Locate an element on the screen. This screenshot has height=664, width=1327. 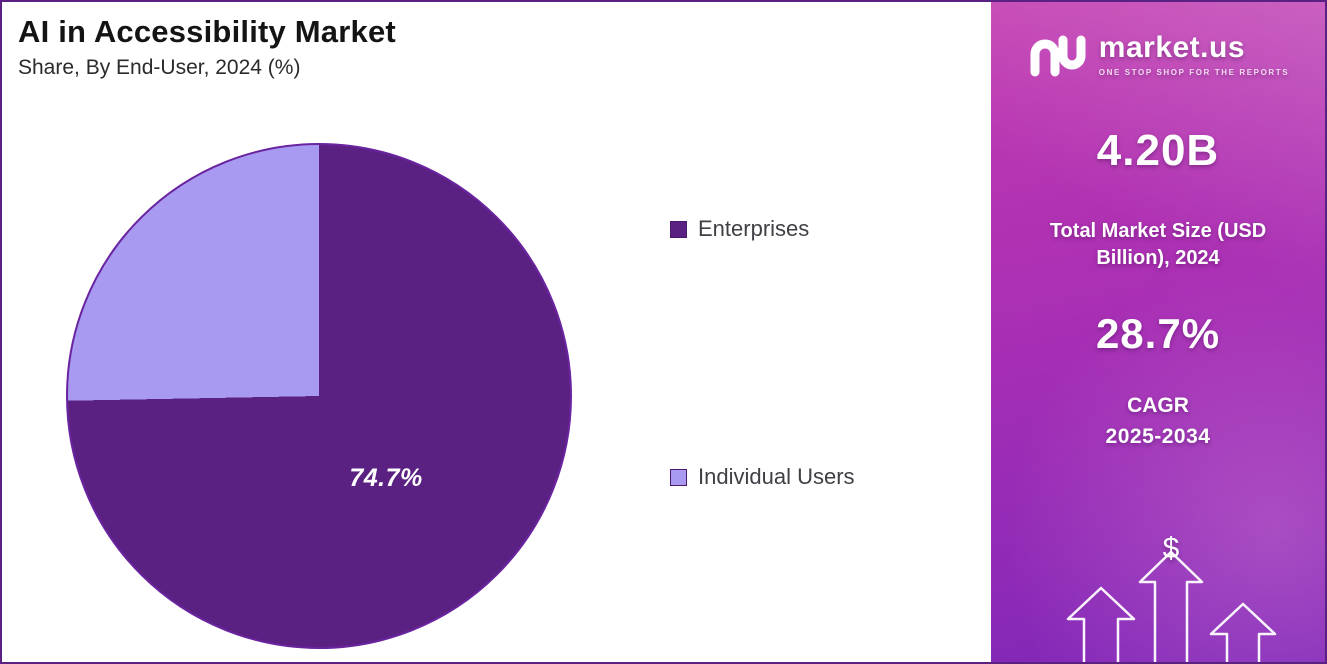
growth-graphic: $ is located at coordinates (1158, 596).